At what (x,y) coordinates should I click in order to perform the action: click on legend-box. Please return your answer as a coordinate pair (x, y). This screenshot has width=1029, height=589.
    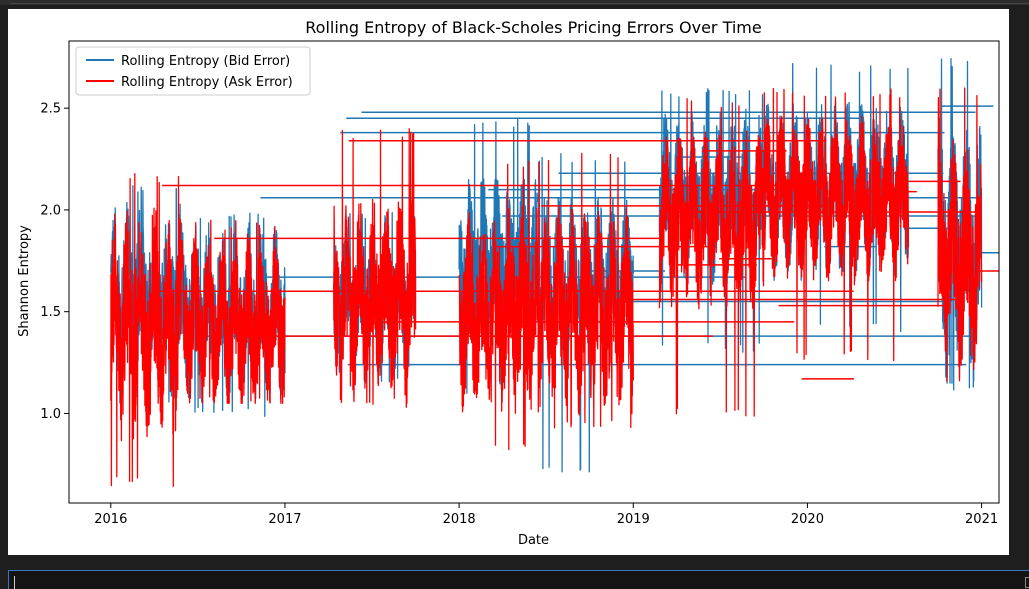
    Looking at the image, I should click on (193, 71).